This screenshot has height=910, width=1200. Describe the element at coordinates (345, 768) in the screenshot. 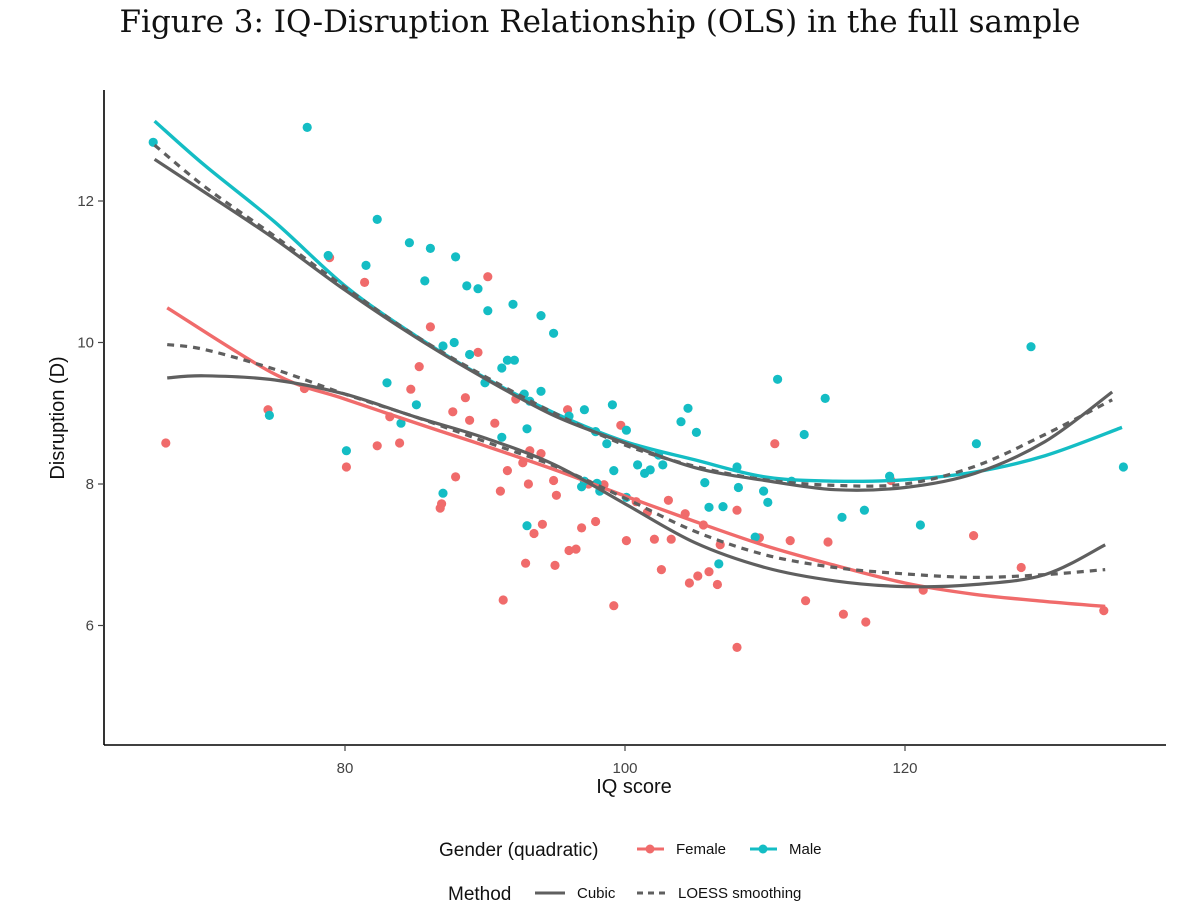

I see `x-tick-label: 80` at that location.